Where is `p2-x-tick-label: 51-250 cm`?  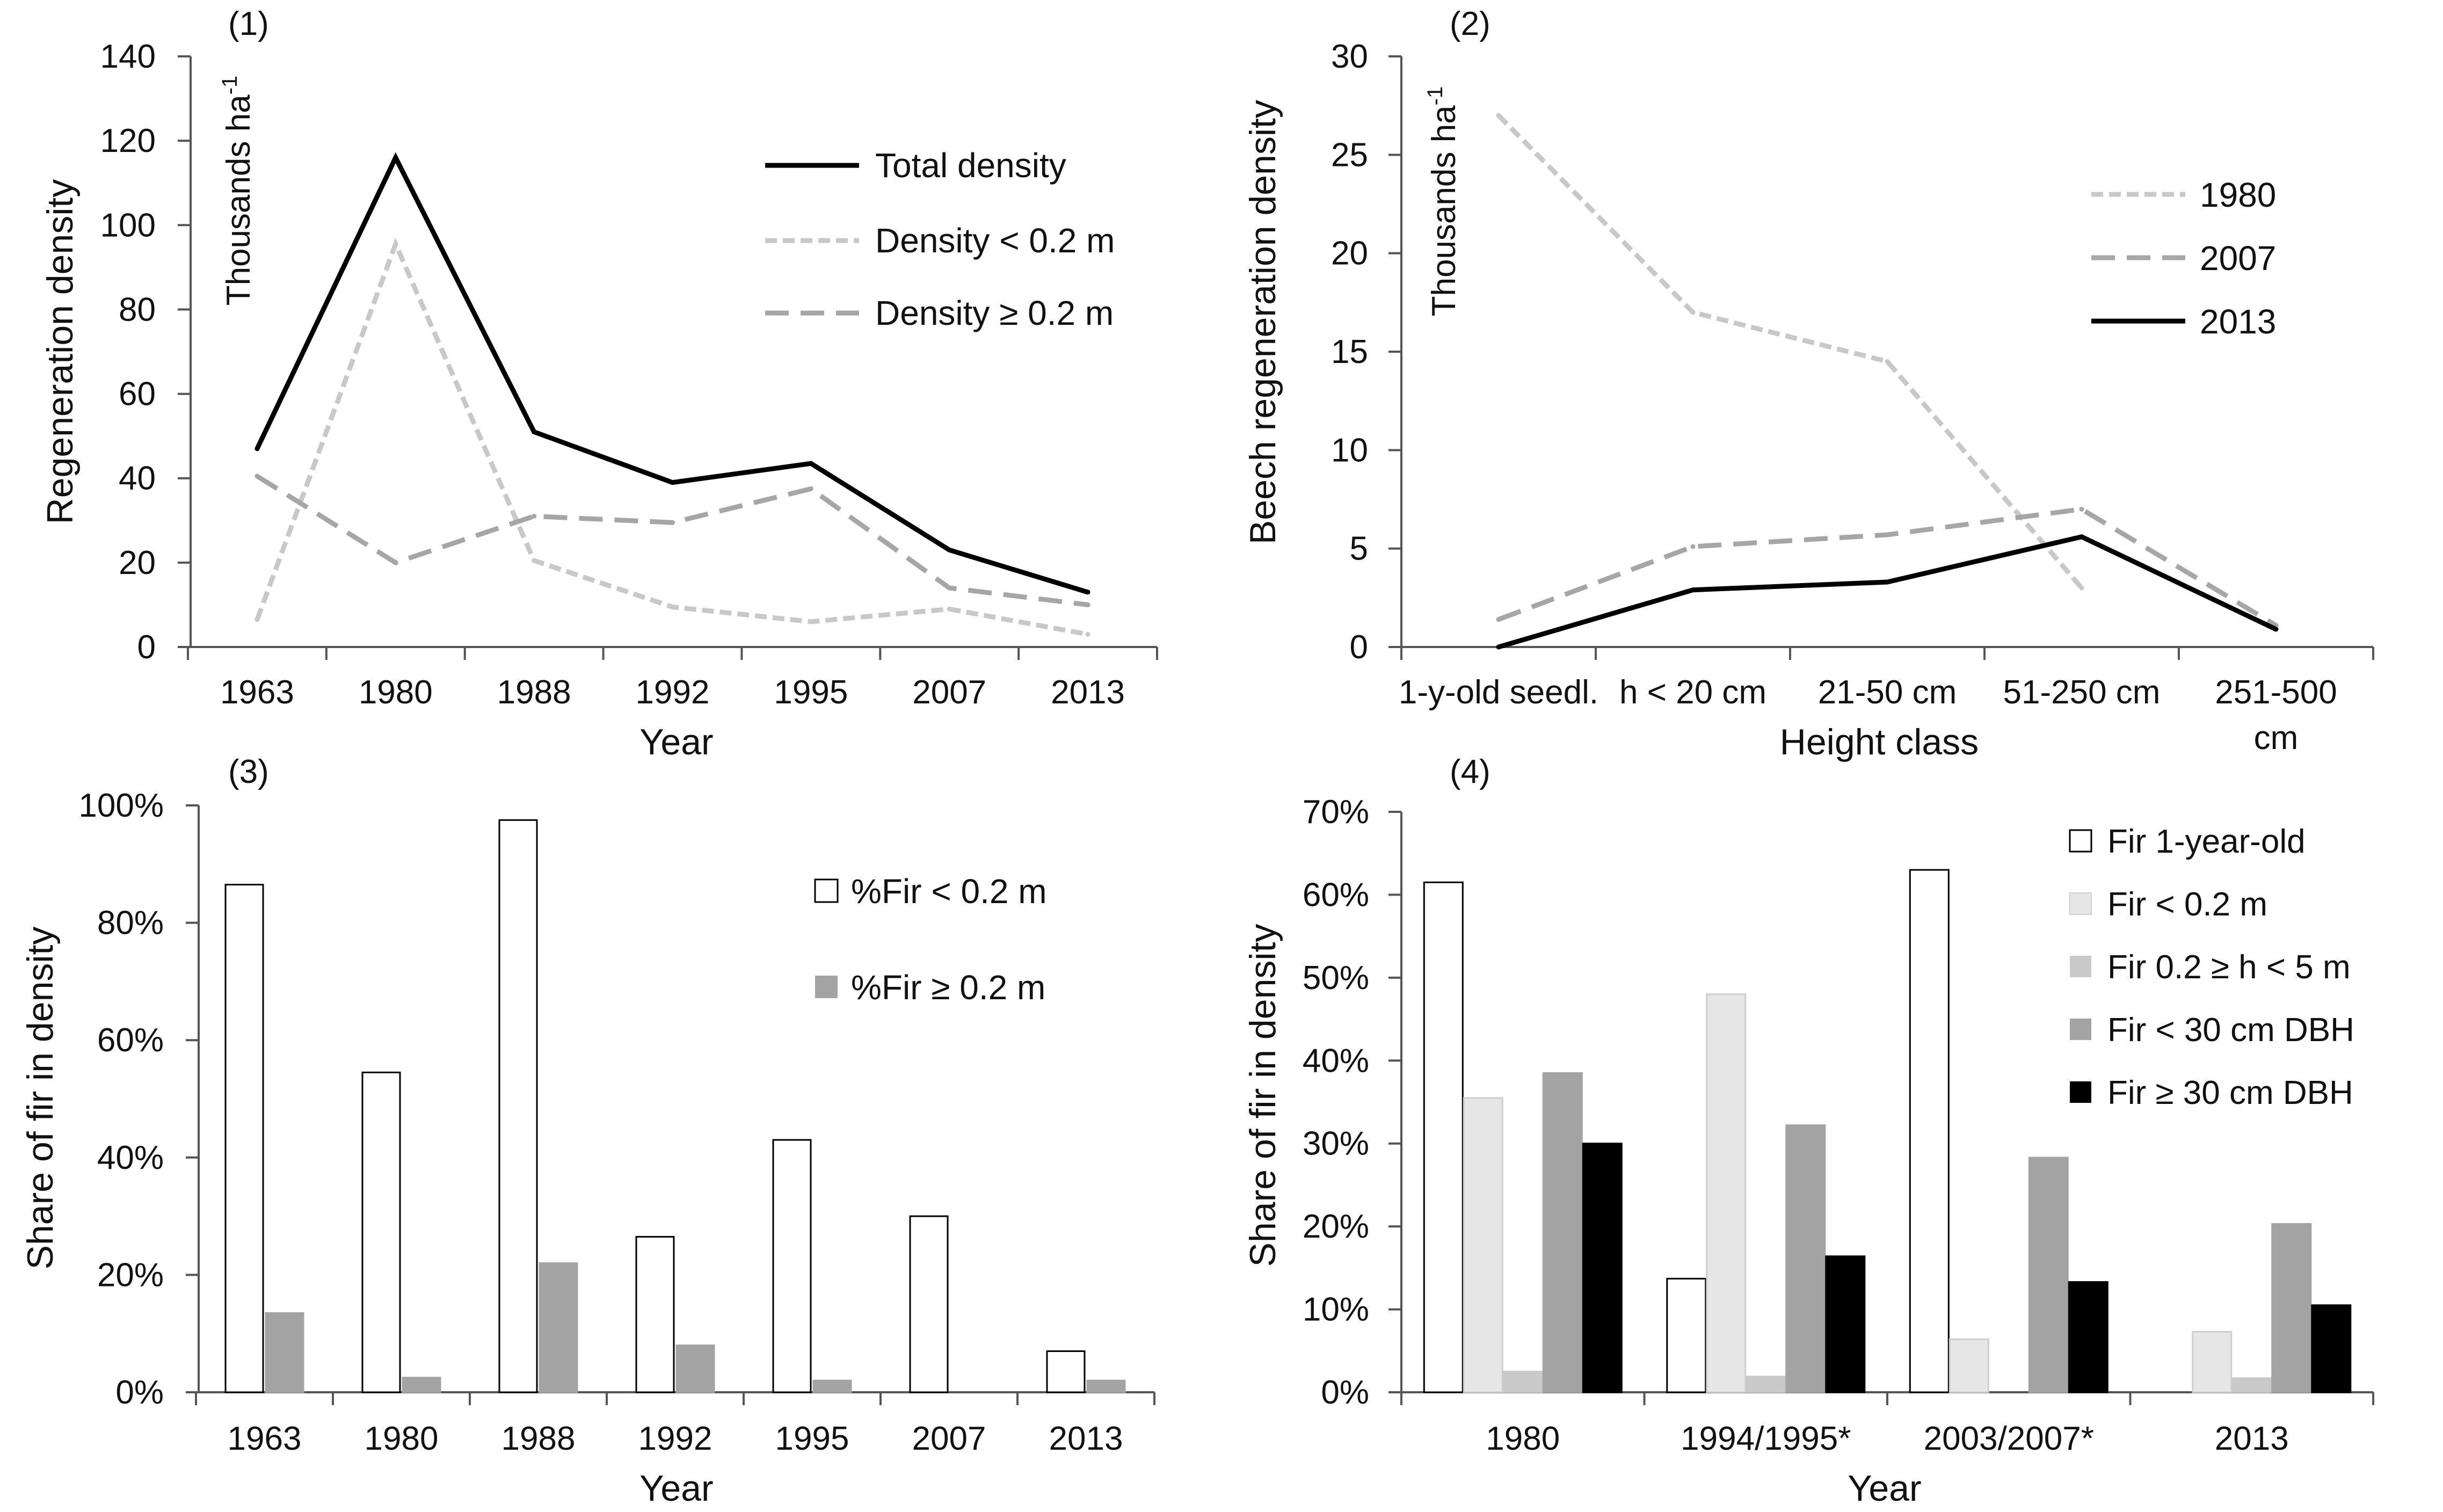 p2-x-tick-label: 51-250 cm is located at coordinates (2082, 692).